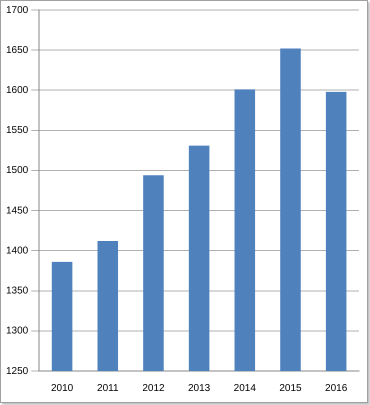 The image size is (370, 405). What do you see at coordinates (199, 388) in the screenshot?
I see `x-tick-label: 2013` at bounding box center [199, 388].